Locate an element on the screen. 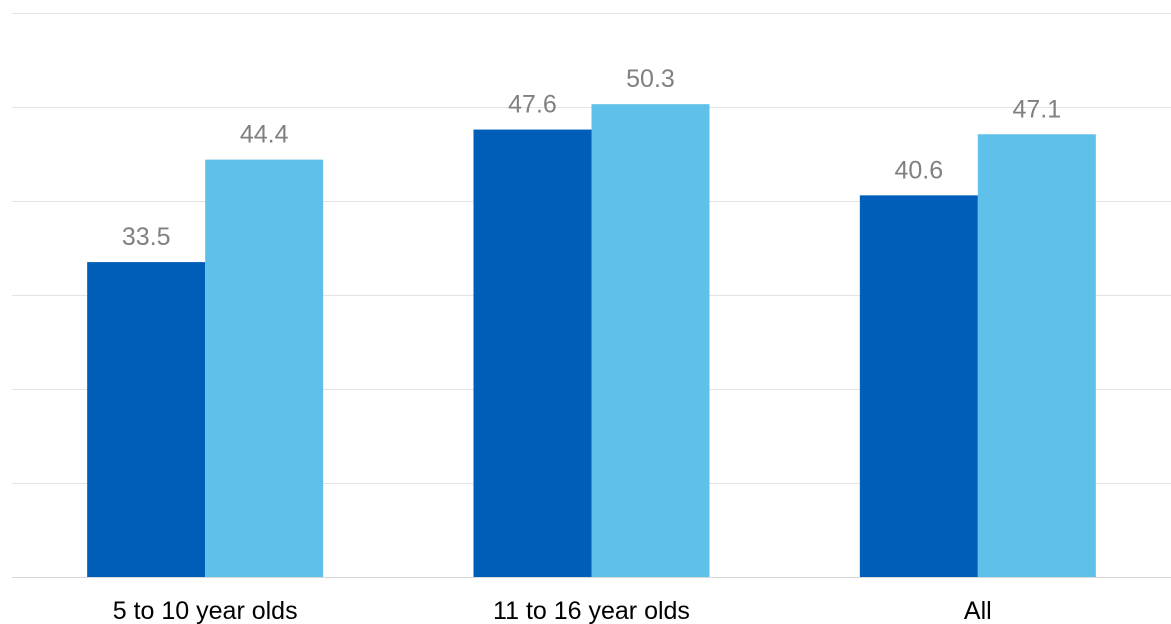  data-label: 50.3 is located at coordinates (650, 79).